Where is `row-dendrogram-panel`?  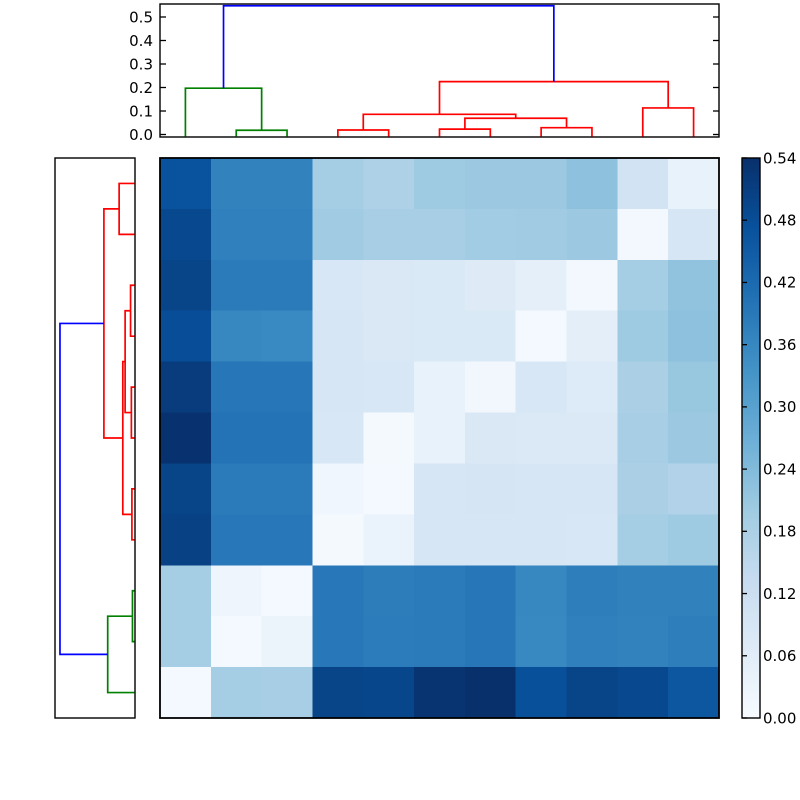
row-dendrogram-panel is located at coordinates (95, 438).